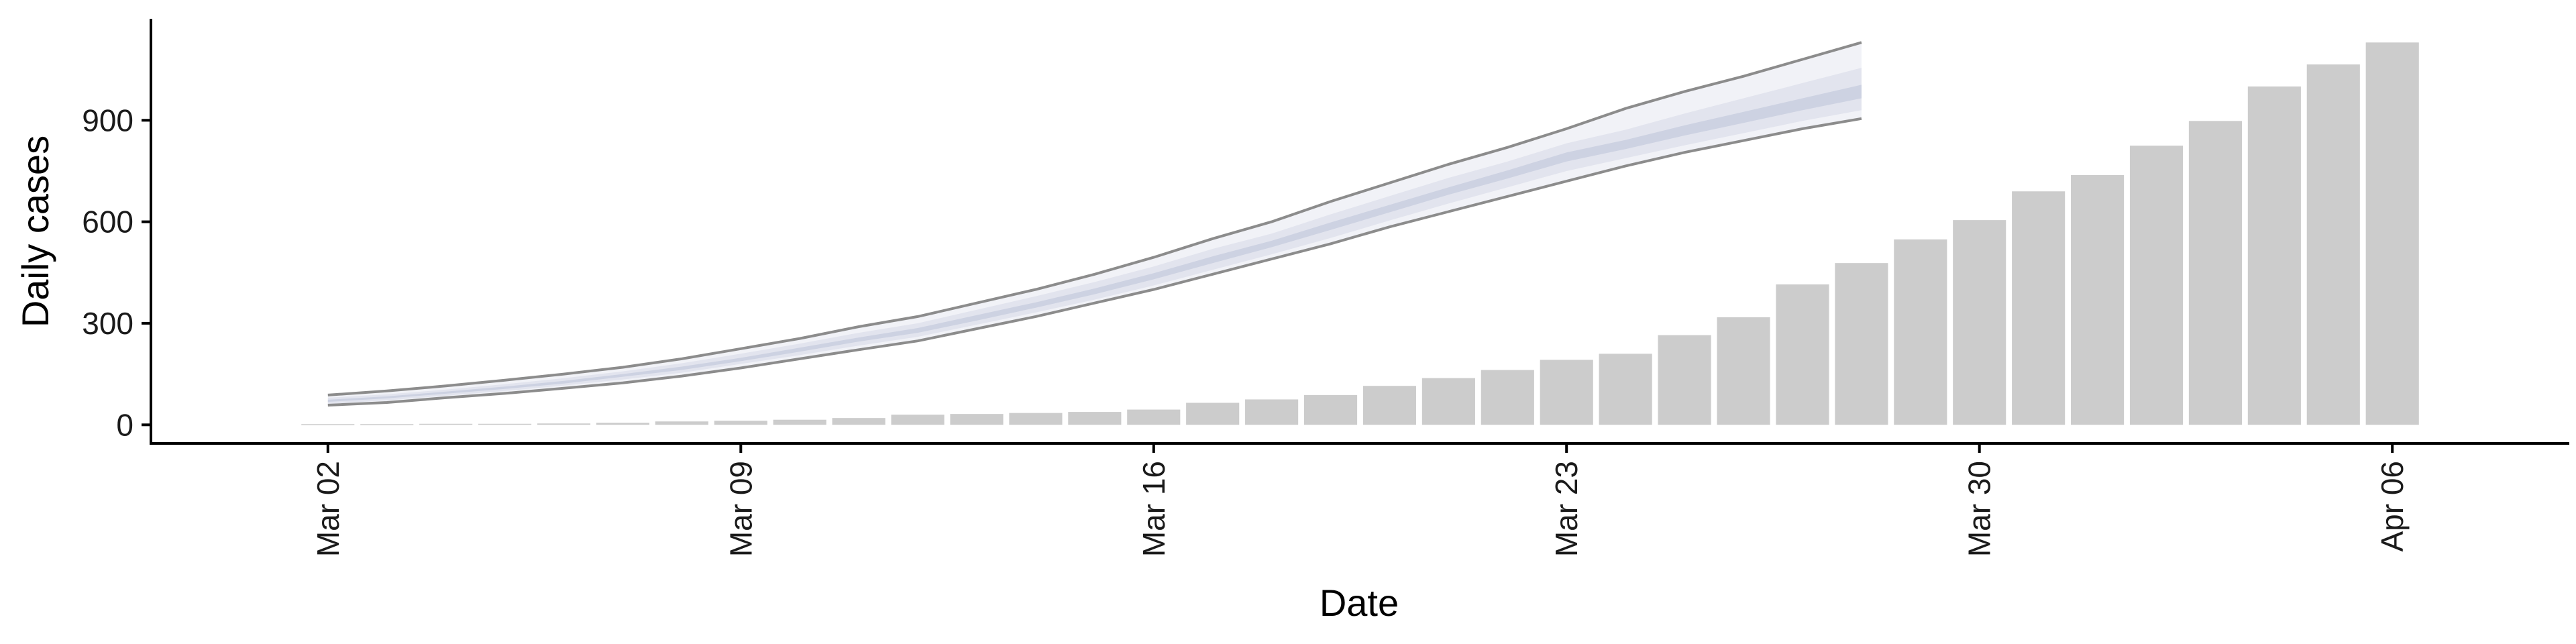  Describe the element at coordinates (1360, 500) in the screenshot. I see `x-axis-ticks: Mar 02 Mar 09 Mar 16 Mar 23 Mar 30 Apr 06` at that location.